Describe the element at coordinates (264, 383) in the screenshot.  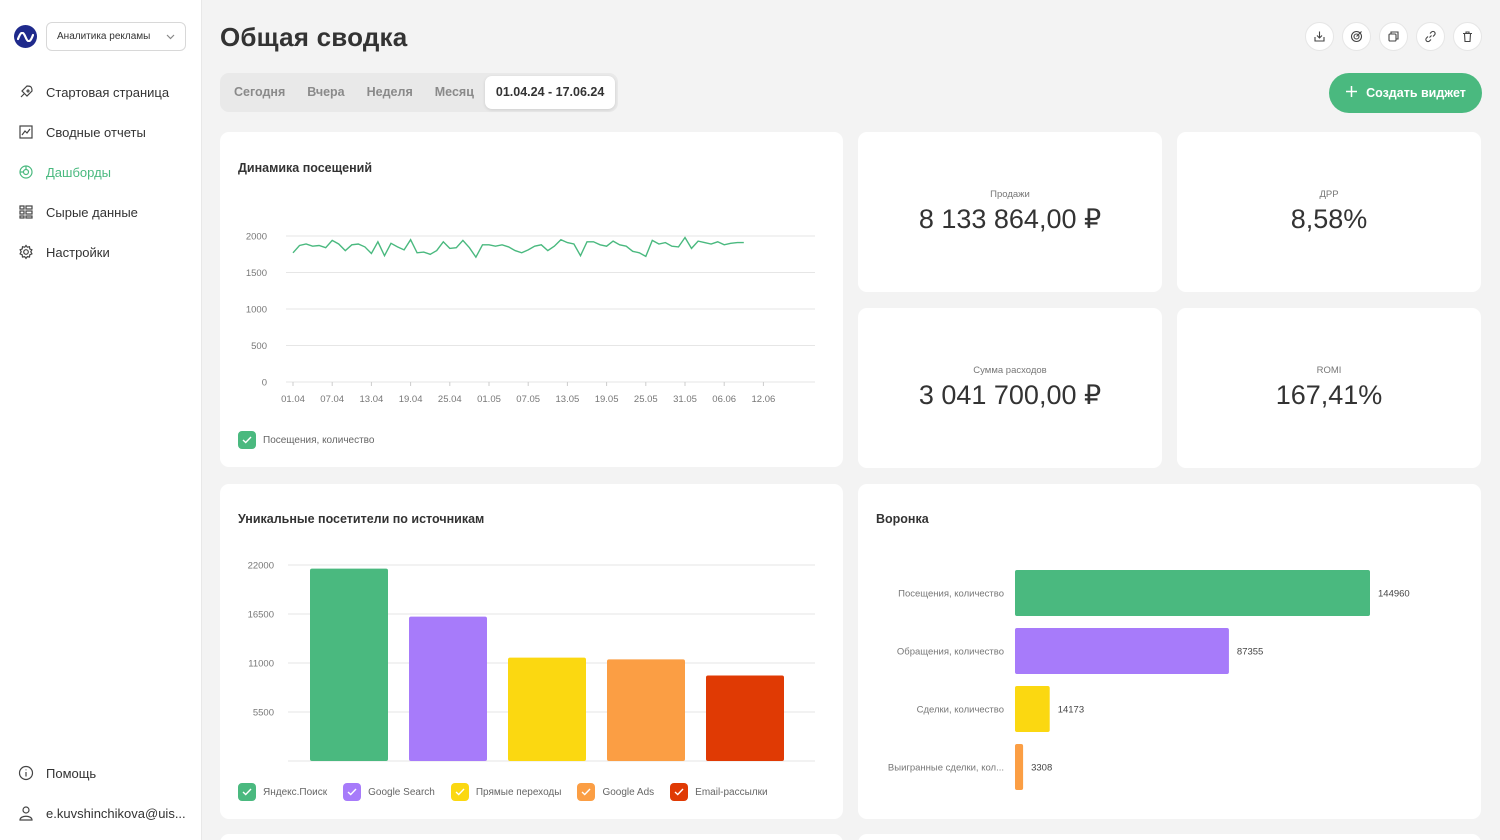
I see `y-tick-label: 0` at that location.